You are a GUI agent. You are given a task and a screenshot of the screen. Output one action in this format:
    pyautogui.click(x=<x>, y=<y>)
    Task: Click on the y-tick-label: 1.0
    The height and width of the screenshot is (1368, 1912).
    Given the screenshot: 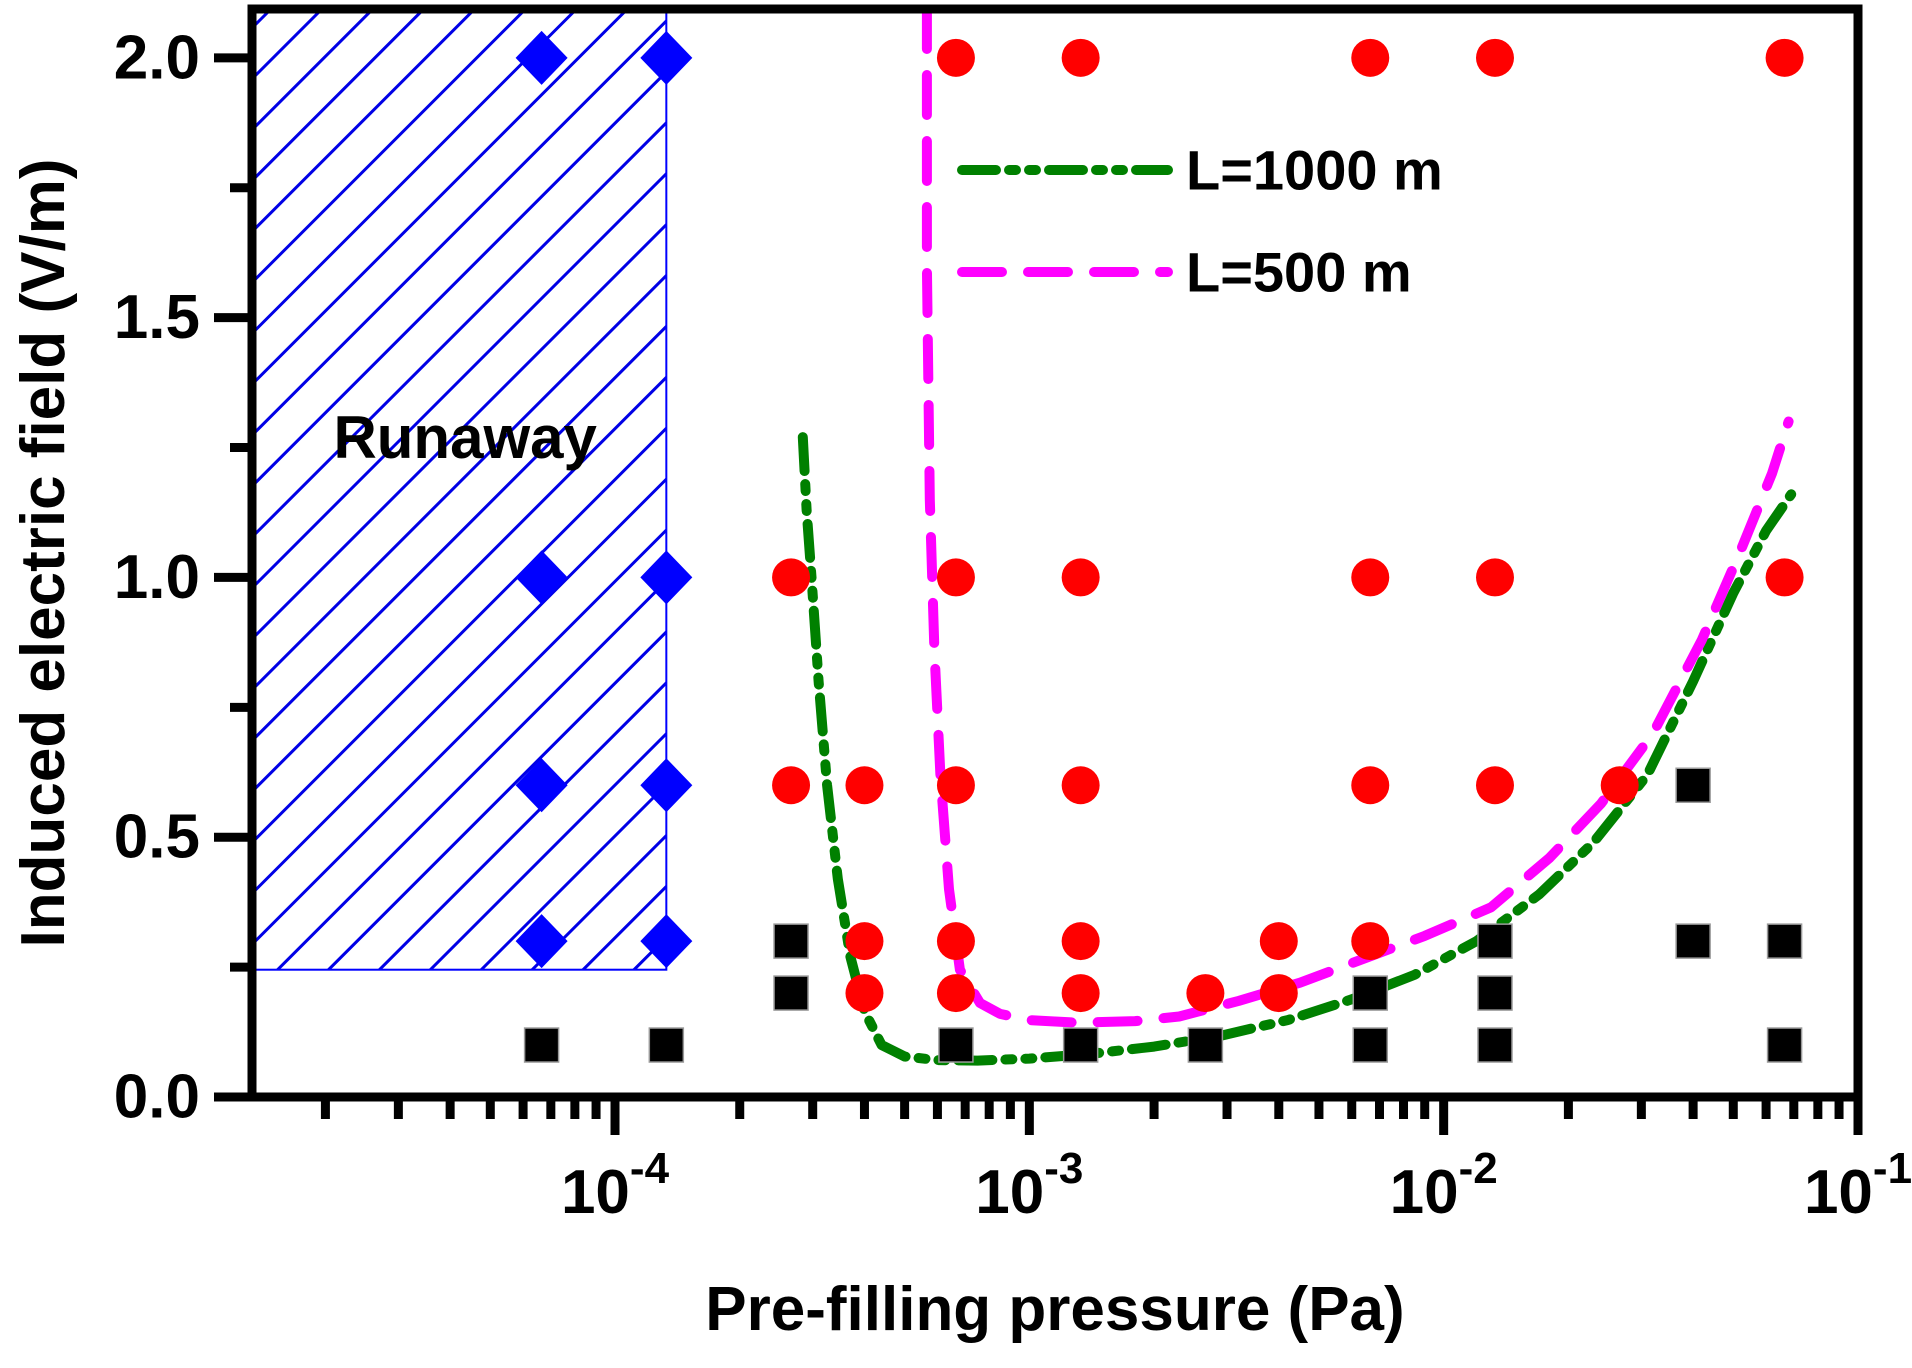 What is the action you would take?
    pyautogui.click(x=157, y=577)
    